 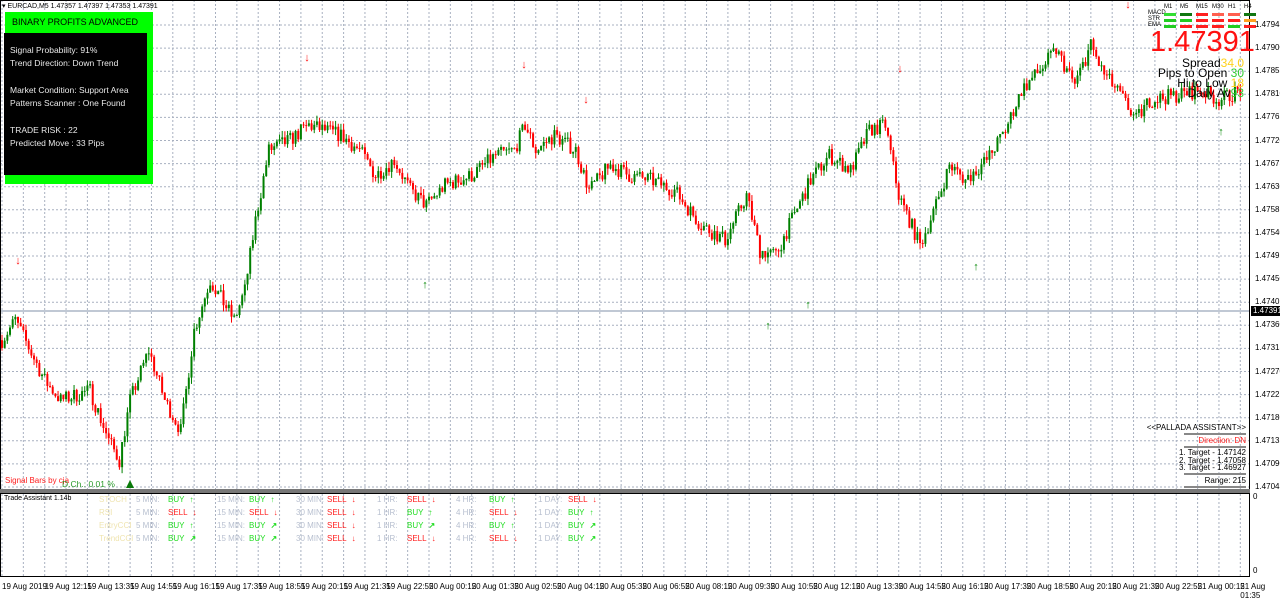 I want to click on price-tick: 1.47810, so click(x=1267, y=94).